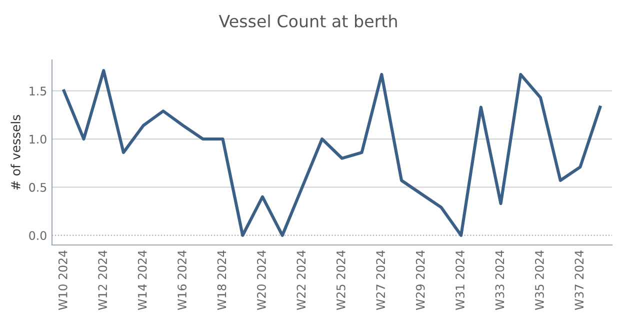 This screenshot has width=617, height=323. I want to click on y-tick-label: 1.5, so click(38, 91).